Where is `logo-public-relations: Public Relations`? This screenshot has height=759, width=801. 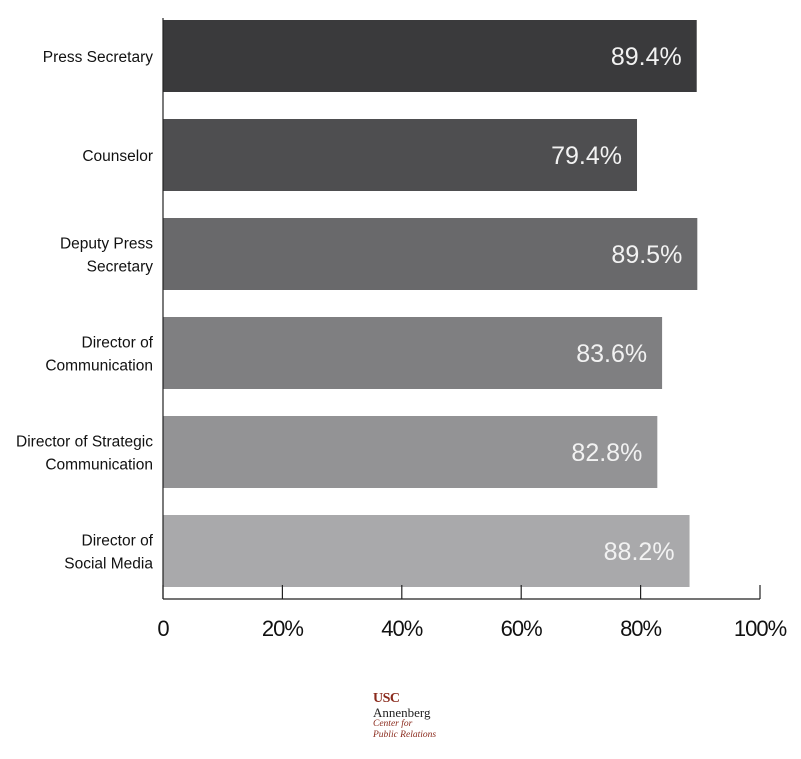 logo-public-relations: Public Relations is located at coordinates (405, 735).